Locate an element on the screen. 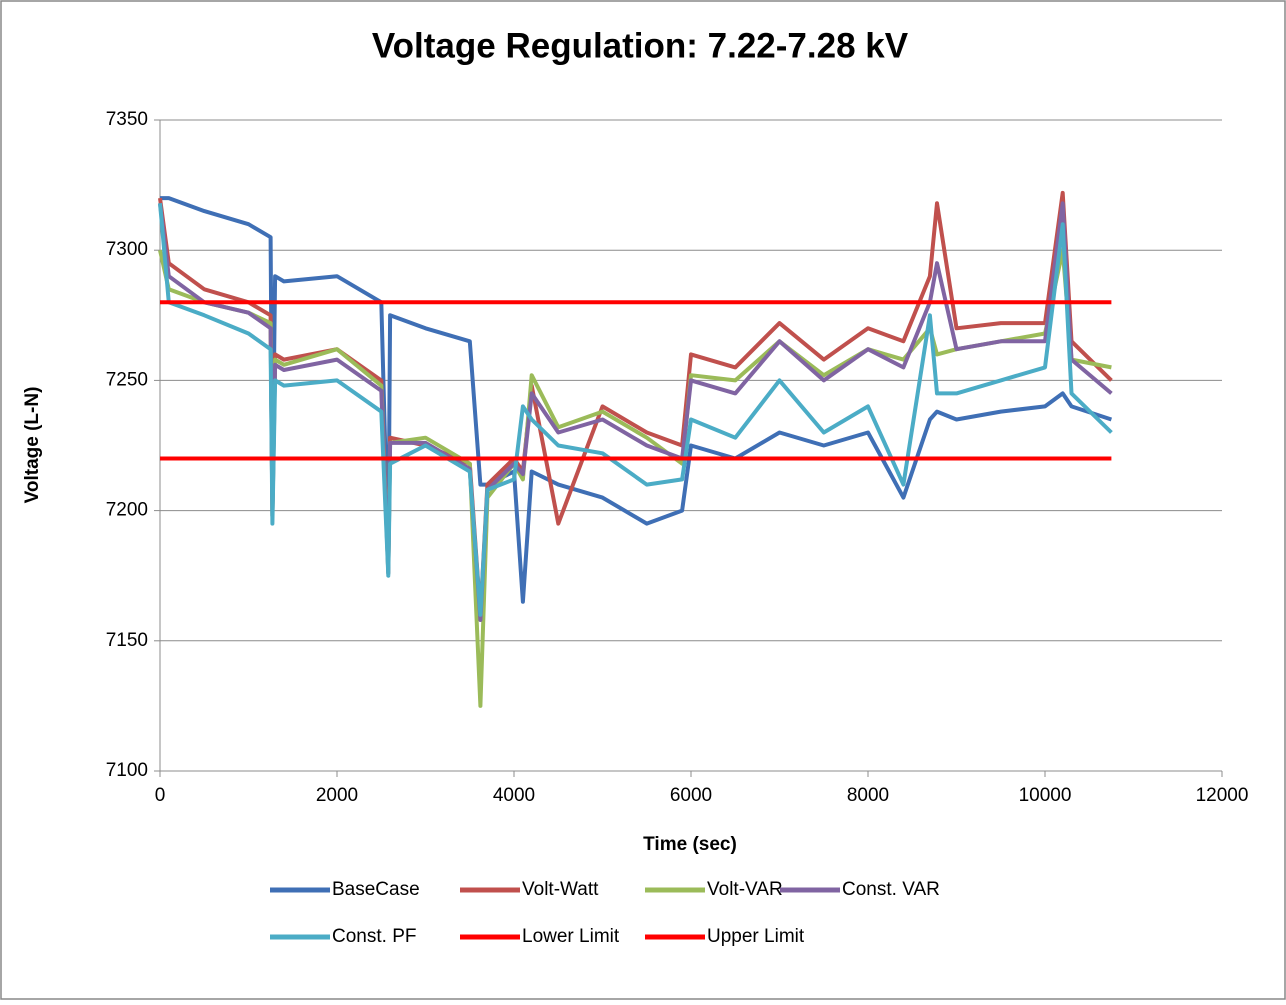  legend-label: Const. PF is located at coordinates (374, 936).